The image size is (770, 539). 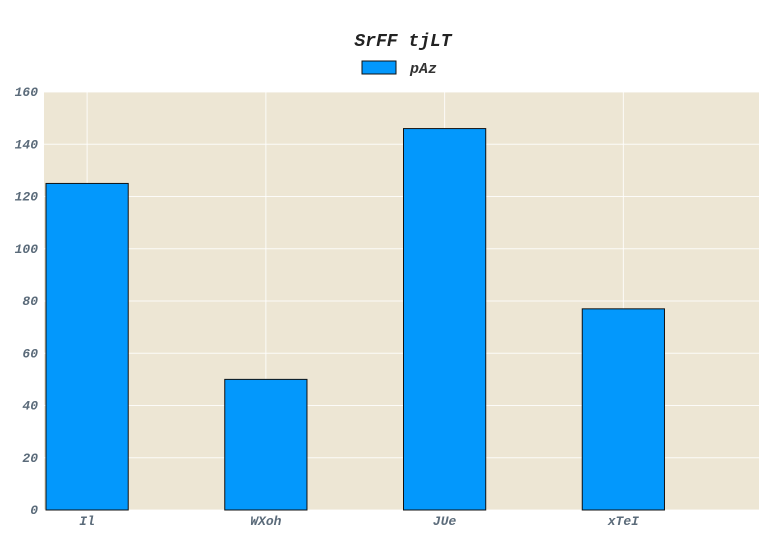 I want to click on y-tick-label: 140, so click(x=27, y=144).